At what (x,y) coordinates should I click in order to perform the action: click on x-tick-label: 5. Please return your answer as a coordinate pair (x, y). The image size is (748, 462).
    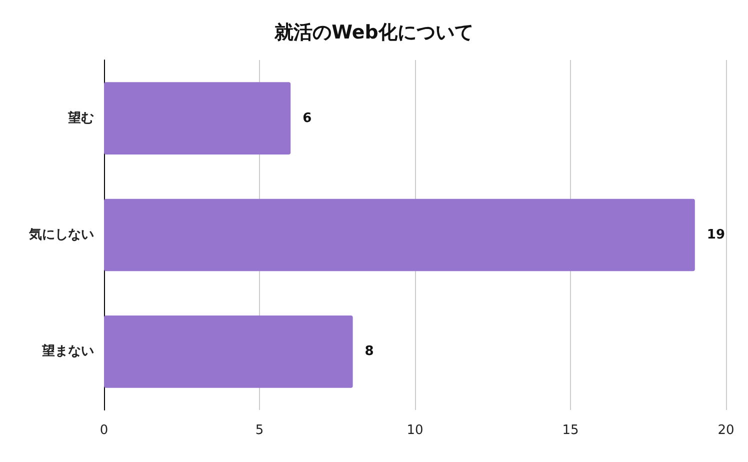
    Looking at the image, I should click on (259, 430).